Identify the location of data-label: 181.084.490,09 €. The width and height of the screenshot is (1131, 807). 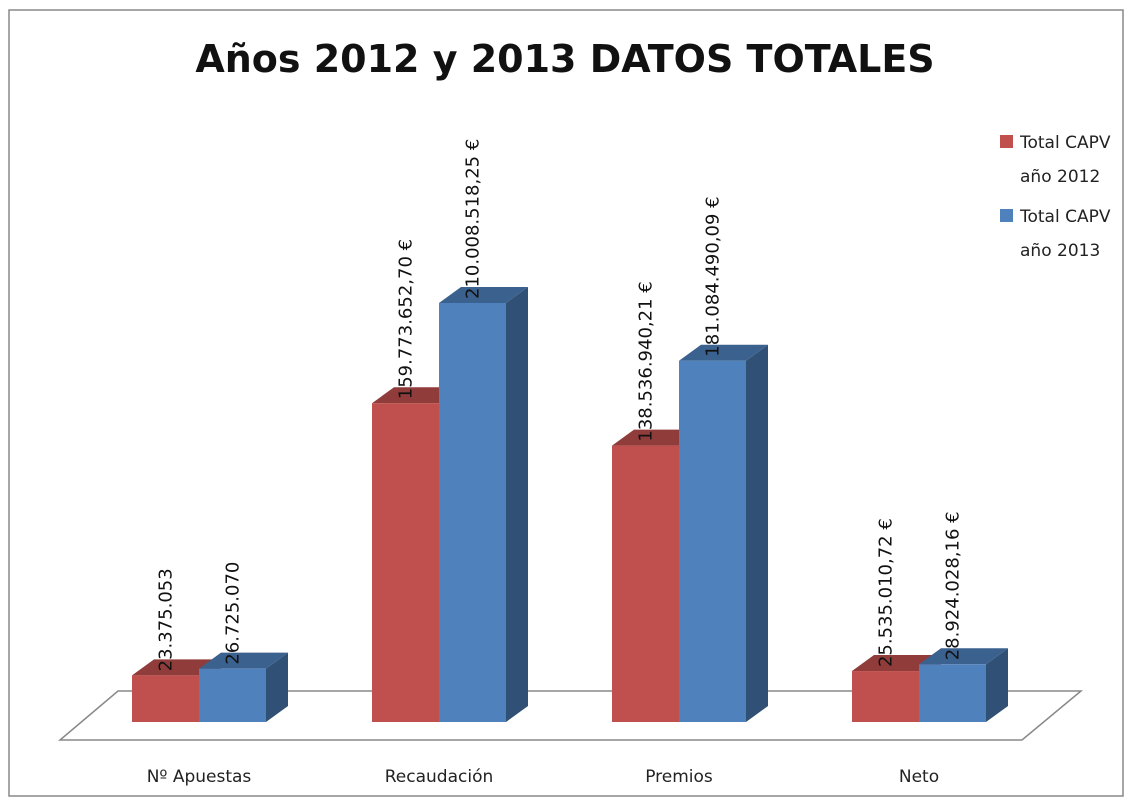
(713, 276).